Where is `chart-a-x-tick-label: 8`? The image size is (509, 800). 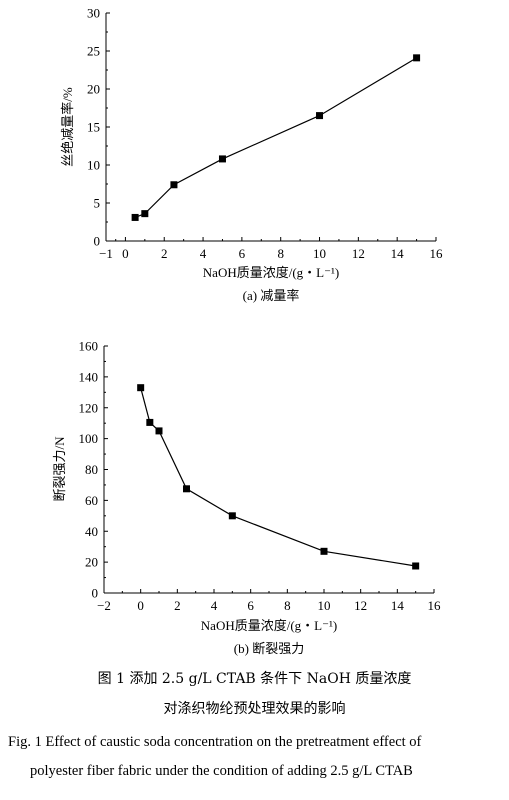 chart-a-x-tick-label: 8 is located at coordinates (280, 253).